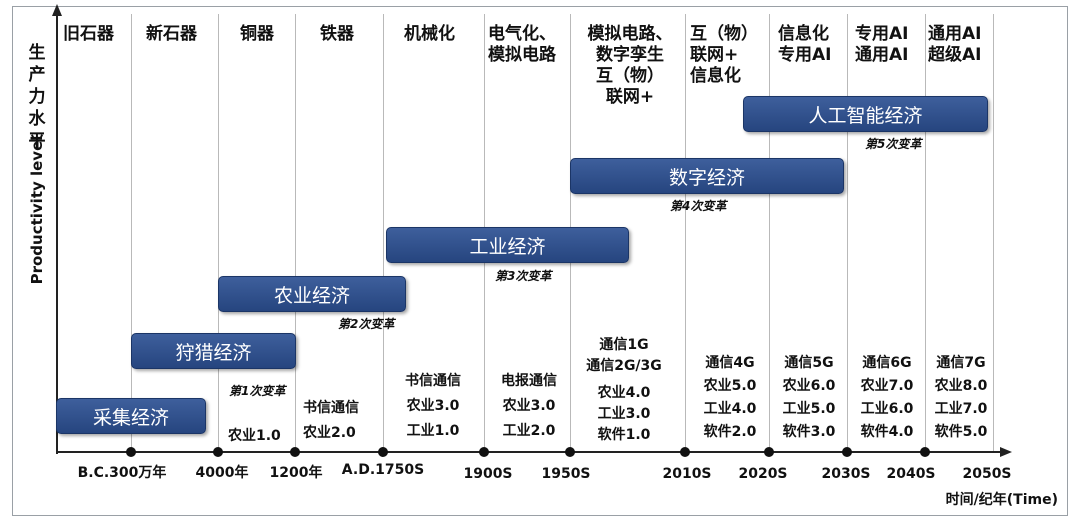 The width and height of the screenshot is (1080, 524). What do you see at coordinates (961, 409) in the screenshot?
I see `tech-item: 工业7.0` at bounding box center [961, 409].